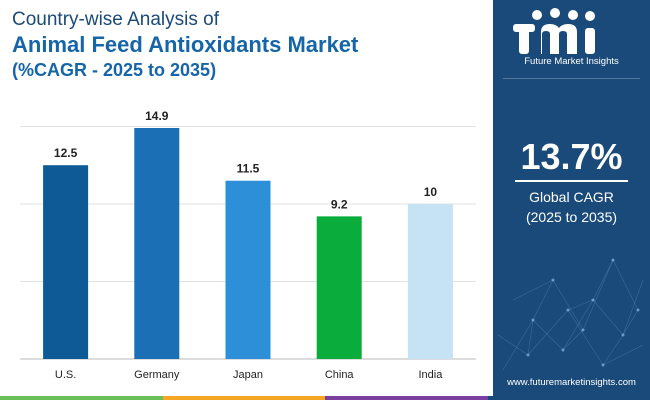 The width and height of the screenshot is (650, 400). I want to click on panel-divider, so click(571, 78).